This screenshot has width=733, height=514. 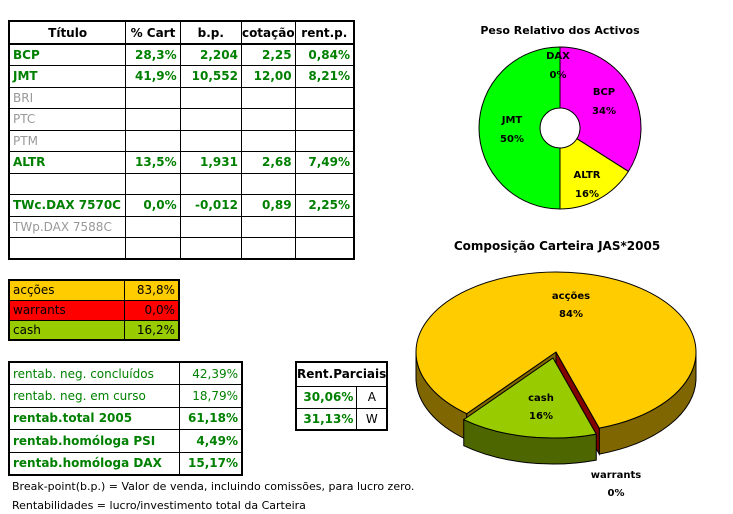 What do you see at coordinates (67, 76) in the screenshot?
I see `holding-title: JMT` at bounding box center [67, 76].